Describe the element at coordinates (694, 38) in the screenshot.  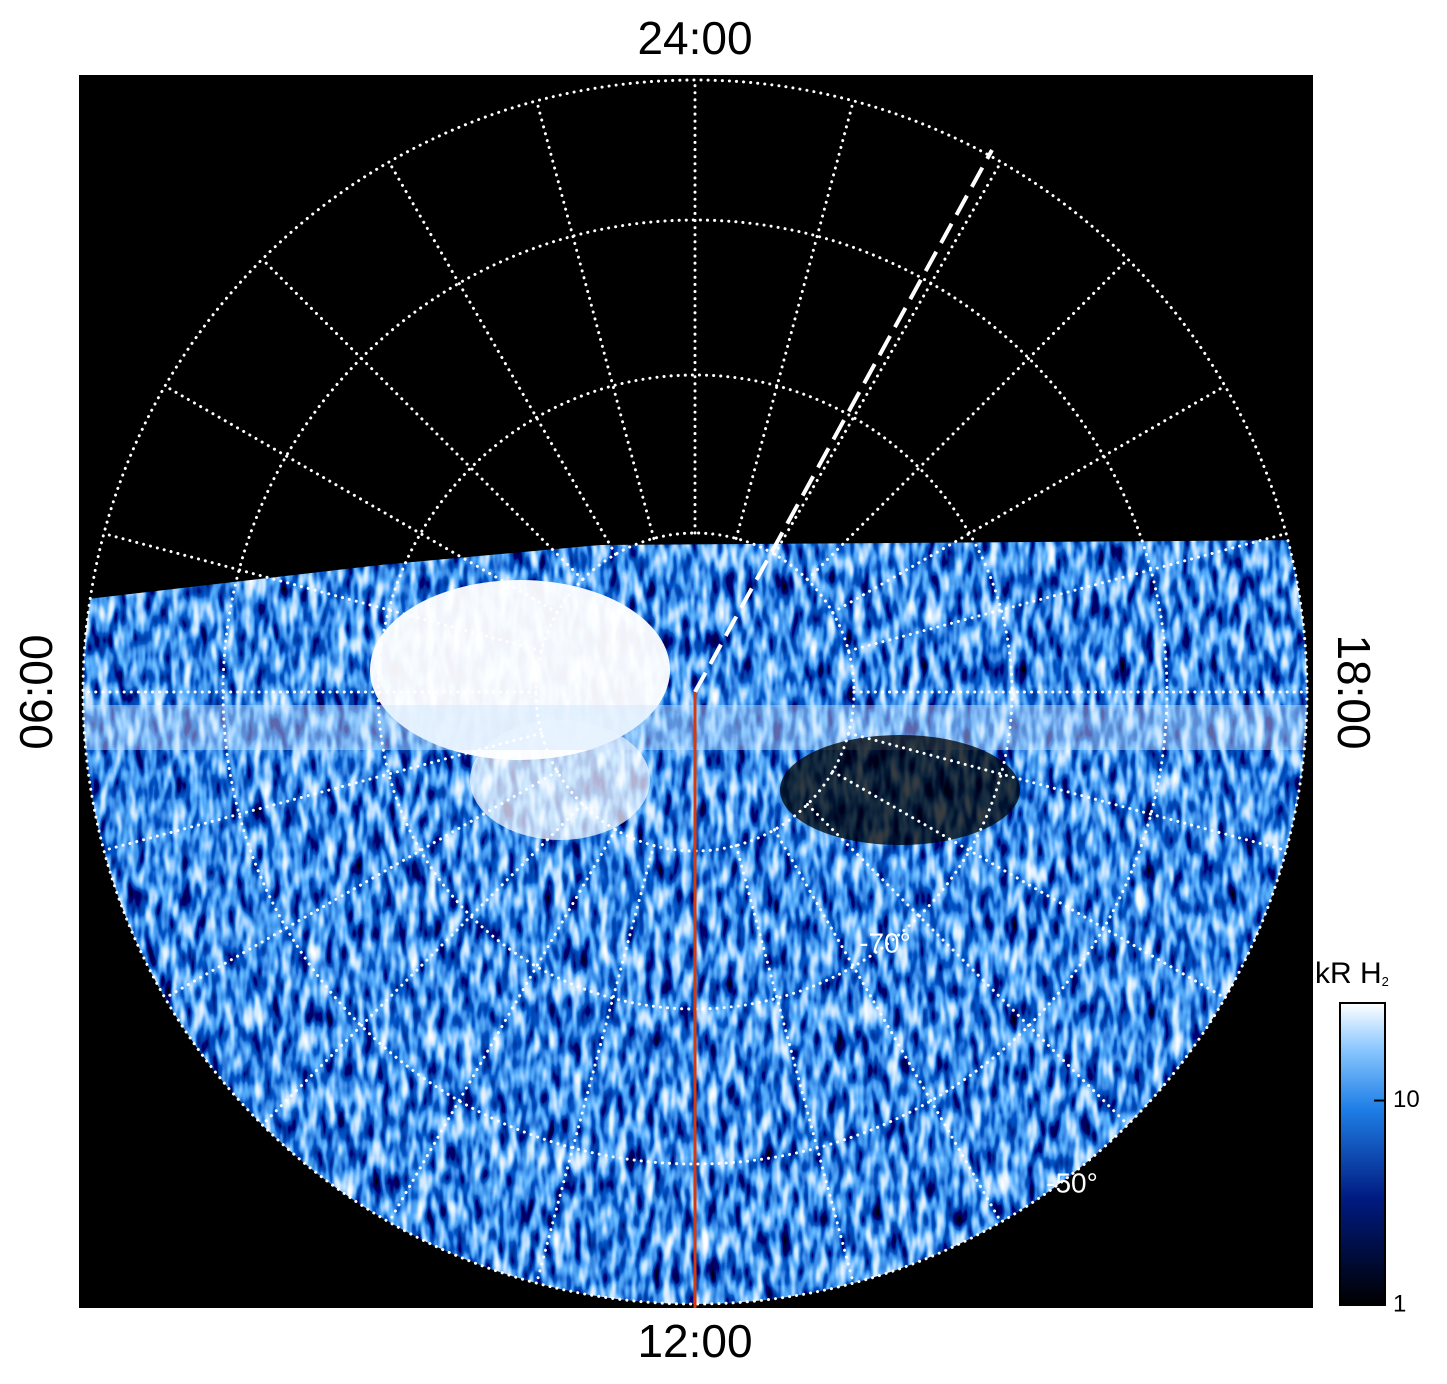
I see `top-label: 24:00` at that location.